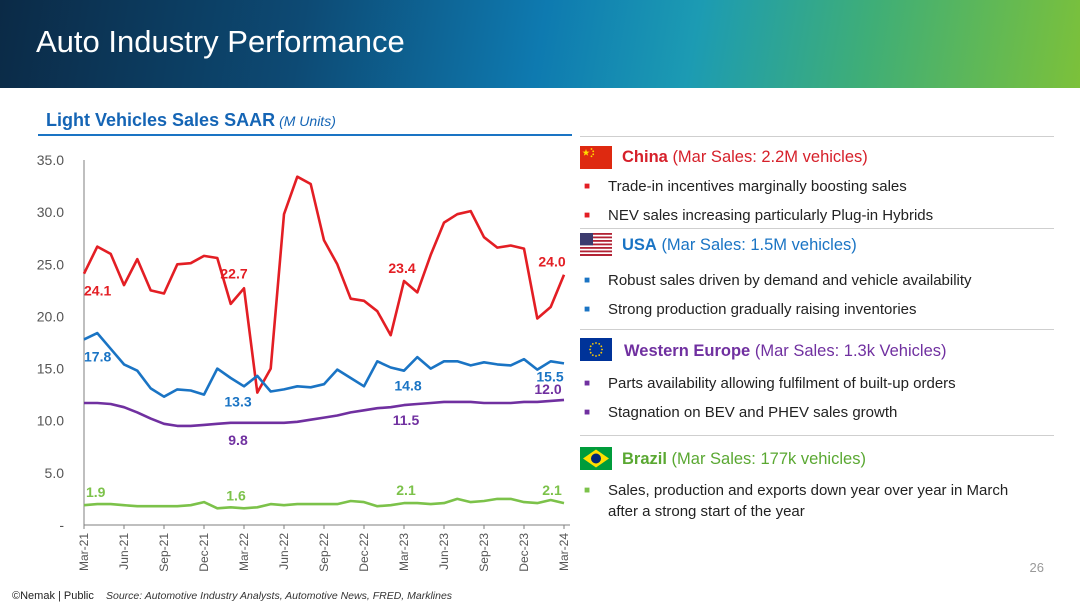 Image resolution: width=1080 pixels, height=607 pixels. What do you see at coordinates (161, 120) in the screenshot?
I see `chart-title-text: Light Vehicles Sales SAAR` at bounding box center [161, 120].